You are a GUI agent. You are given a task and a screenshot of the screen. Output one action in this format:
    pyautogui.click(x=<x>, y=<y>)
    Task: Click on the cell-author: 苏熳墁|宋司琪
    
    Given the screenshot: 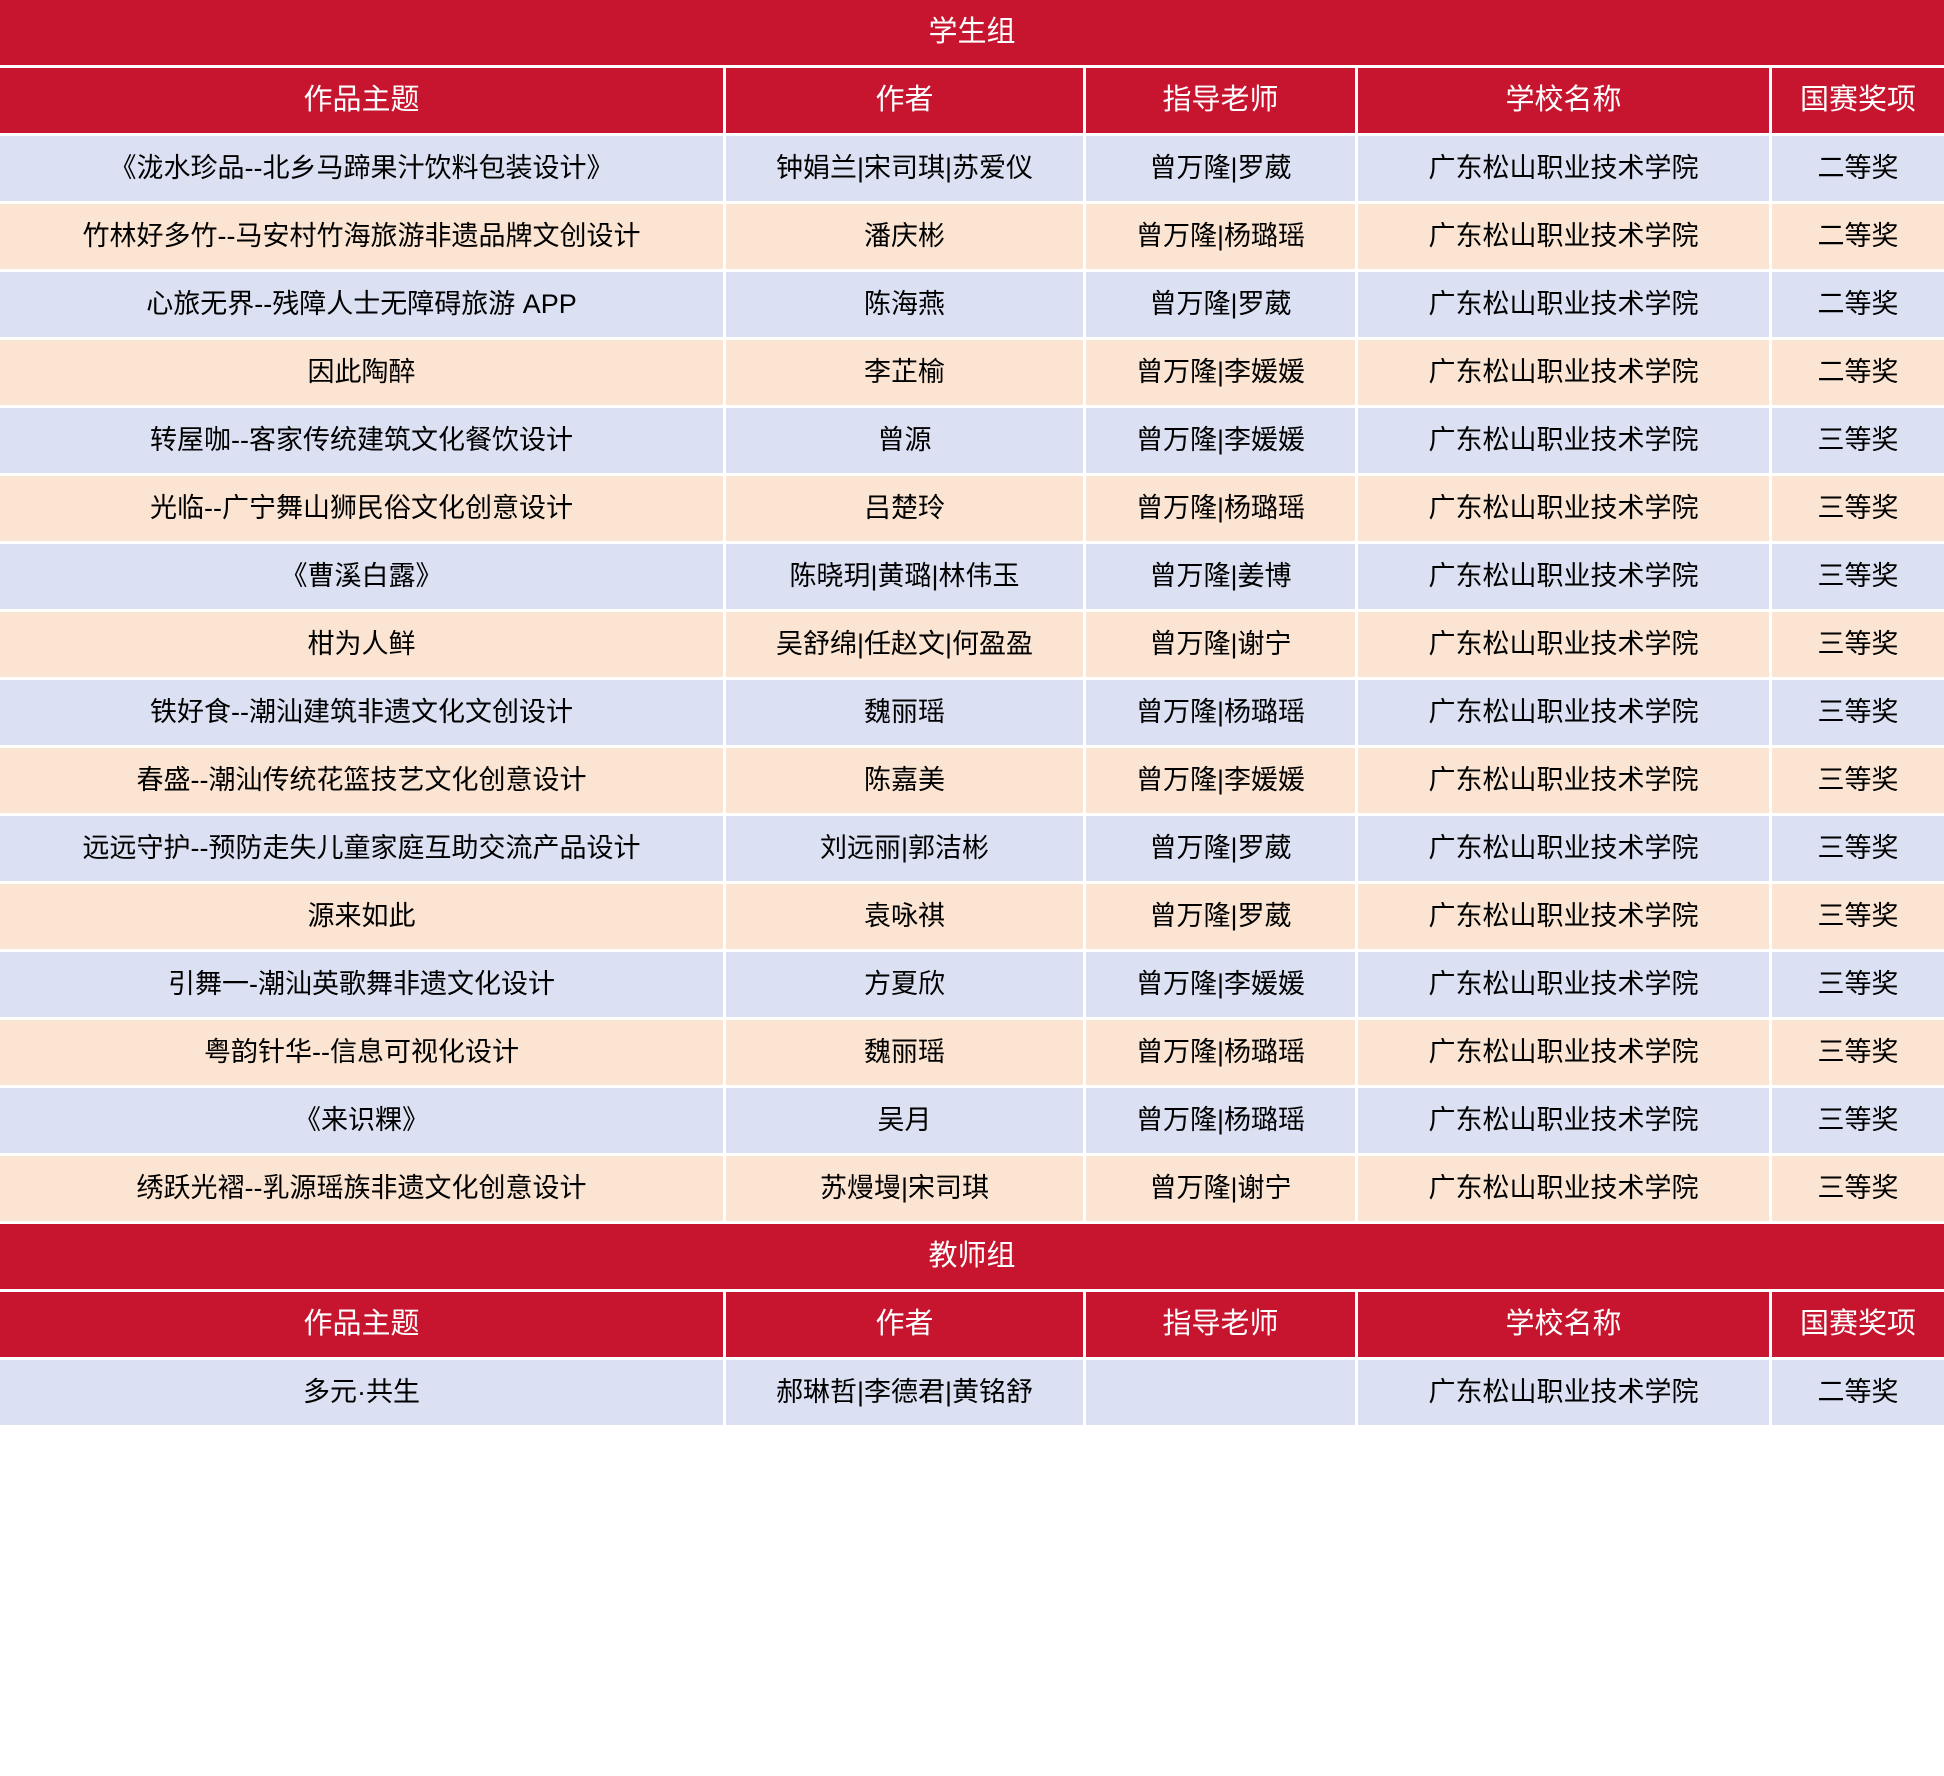 What is the action you would take?
    pyautogui.click(x=906, y=1190)
    